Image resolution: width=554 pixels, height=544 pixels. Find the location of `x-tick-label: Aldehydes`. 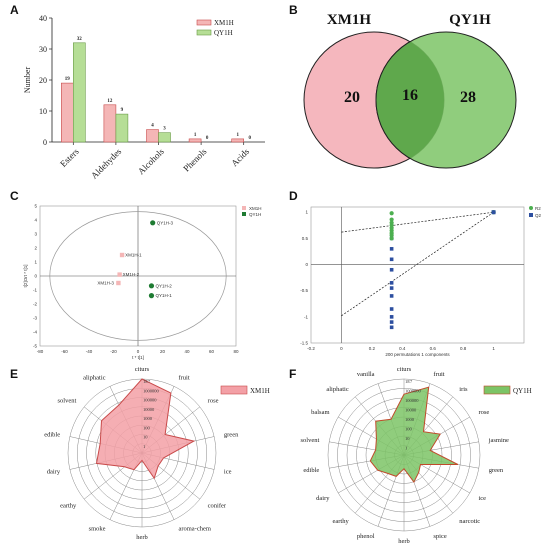

x-tick-label: Aldehydes is located at coordinates (106, 163).